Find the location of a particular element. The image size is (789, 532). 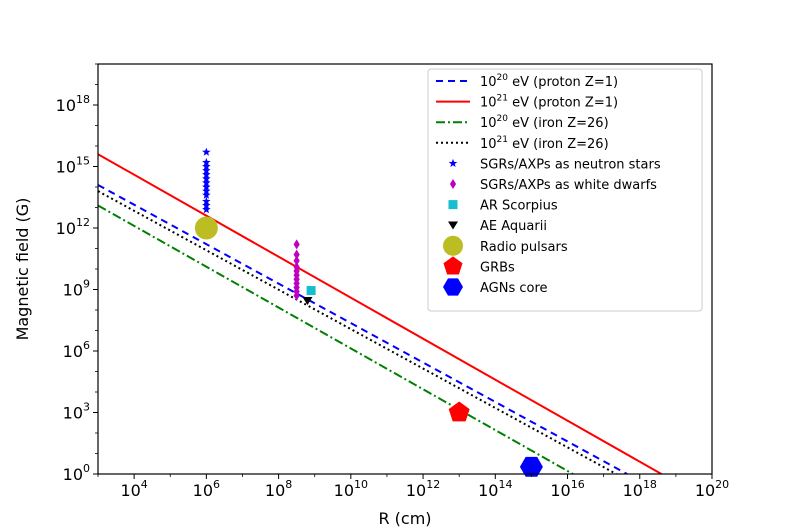

legend-label: SGRs/AXPs as white dwarfs is located at coordinates (568, 185).